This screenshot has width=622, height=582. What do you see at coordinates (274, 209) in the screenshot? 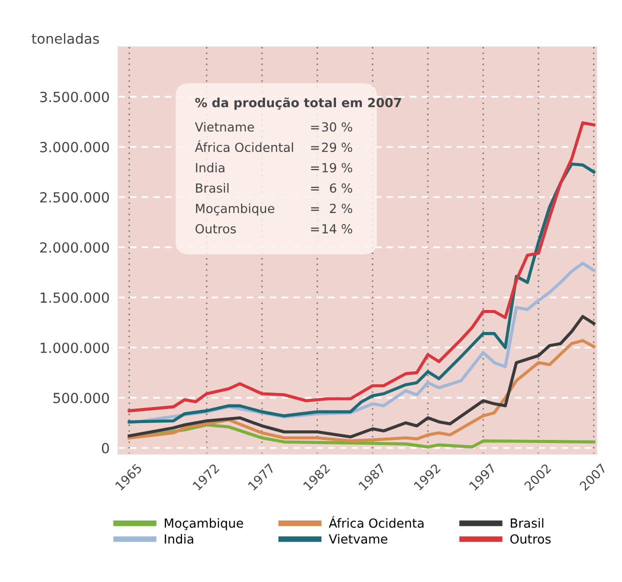
I see `text: Moçambique = 2 %` at bounding box center [274, 209].